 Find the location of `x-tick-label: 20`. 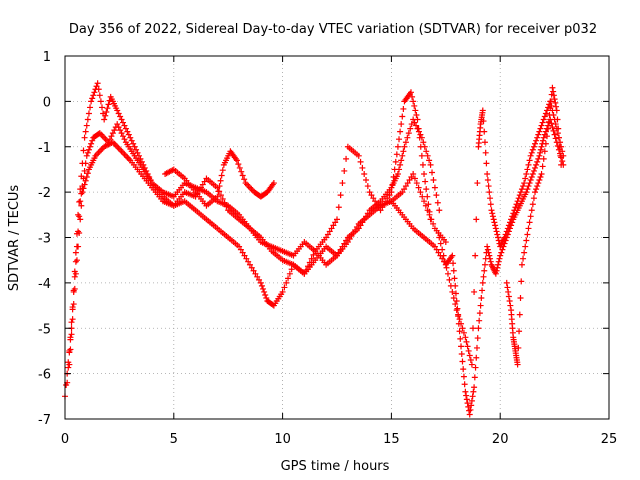

x-tick-label: 20 is located at coordinates (500, 439).